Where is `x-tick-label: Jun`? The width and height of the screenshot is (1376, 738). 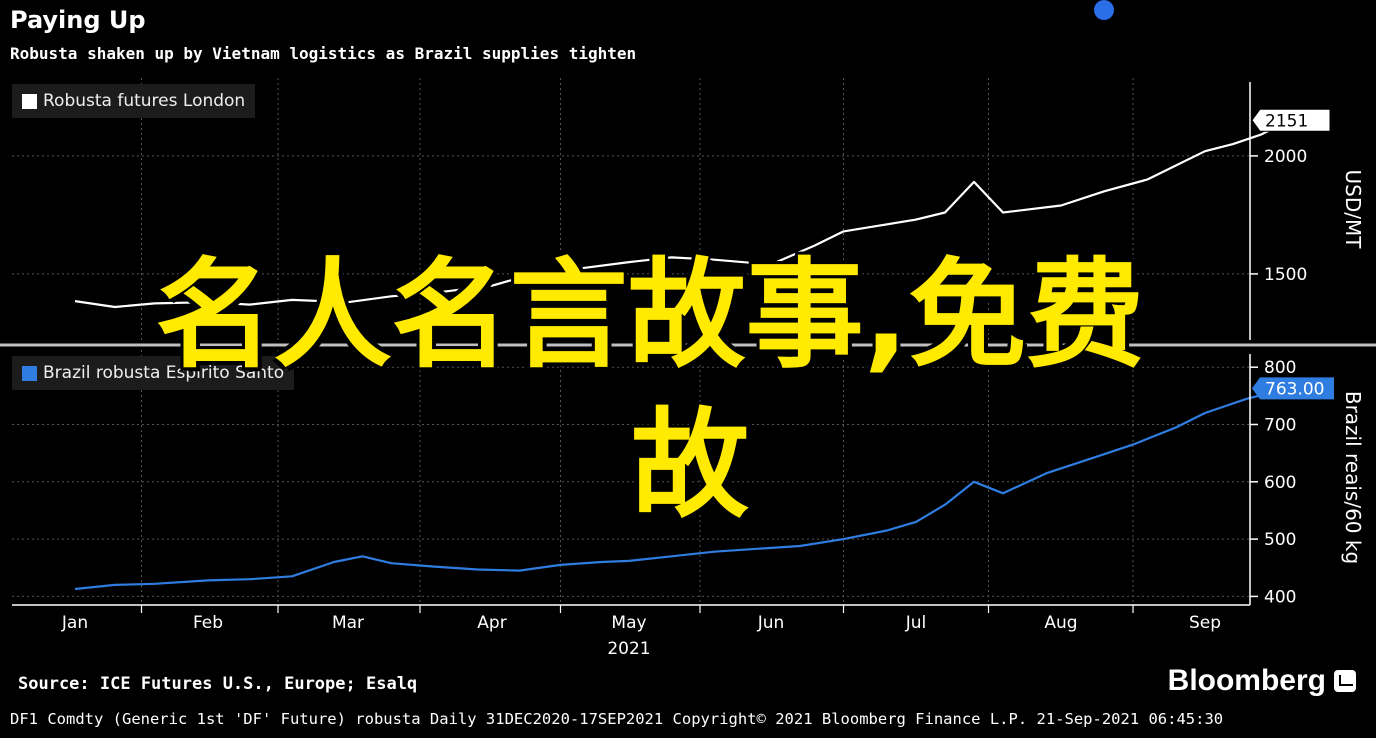
x-tick-label: Jun is located at coordinates (771, 623).